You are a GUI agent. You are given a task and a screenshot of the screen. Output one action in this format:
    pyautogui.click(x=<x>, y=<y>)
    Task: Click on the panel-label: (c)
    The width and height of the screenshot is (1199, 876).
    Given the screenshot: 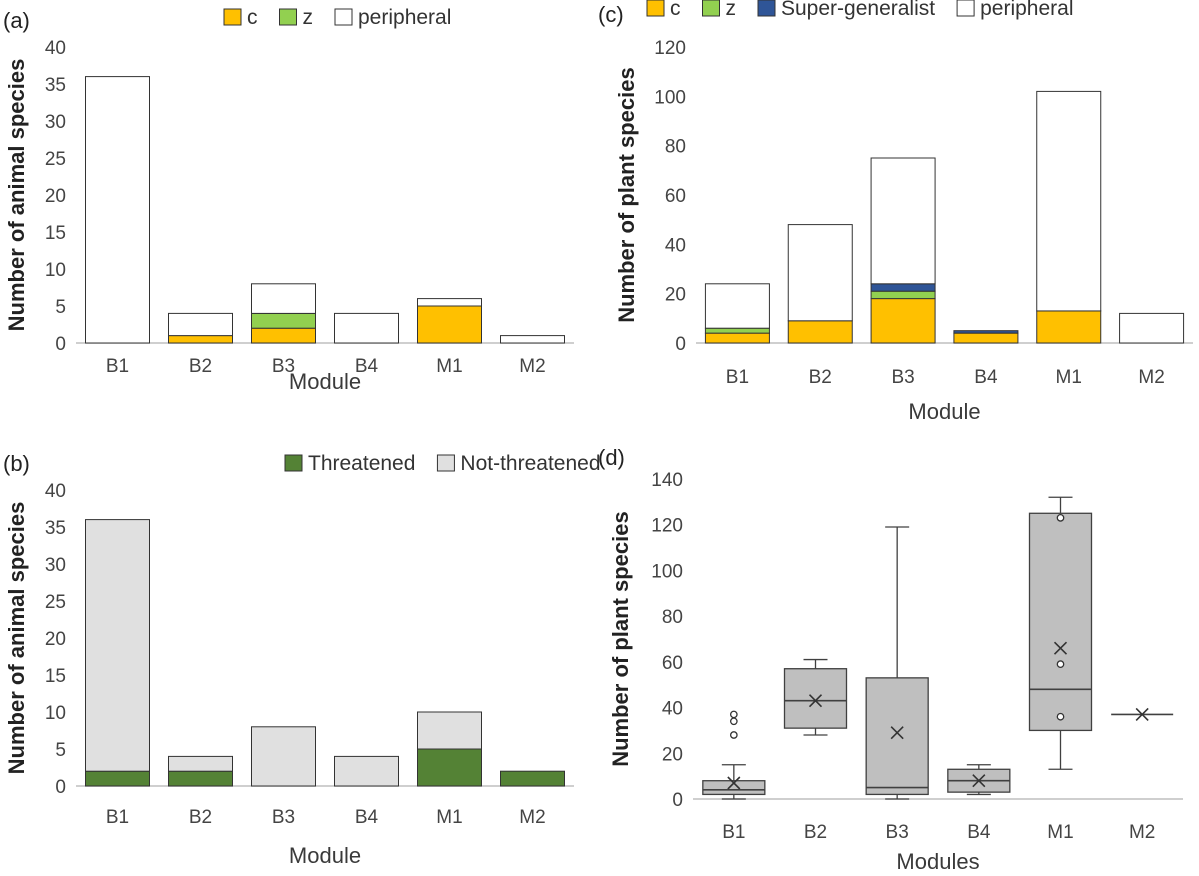 What is the action you would take?
    pyautogui.click(x=611, y=14)
    